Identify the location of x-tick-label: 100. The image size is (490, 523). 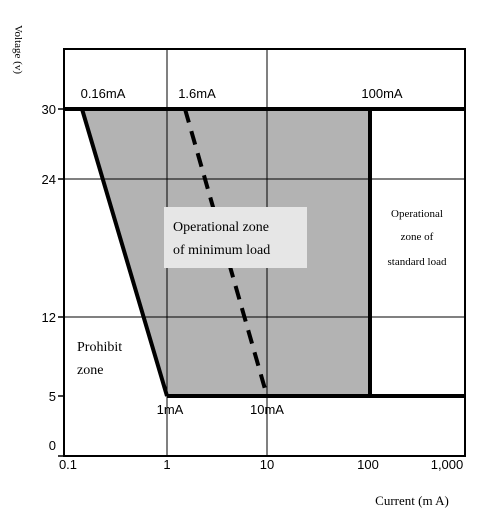
(368, 464).